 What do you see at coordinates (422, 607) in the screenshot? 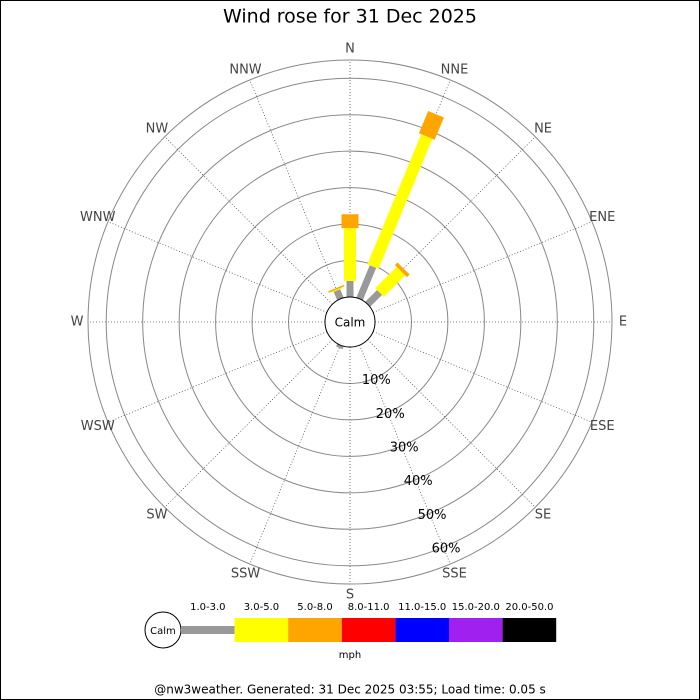
I see `legend-label: 11.0-15.0` at bounding box center [422, 607].